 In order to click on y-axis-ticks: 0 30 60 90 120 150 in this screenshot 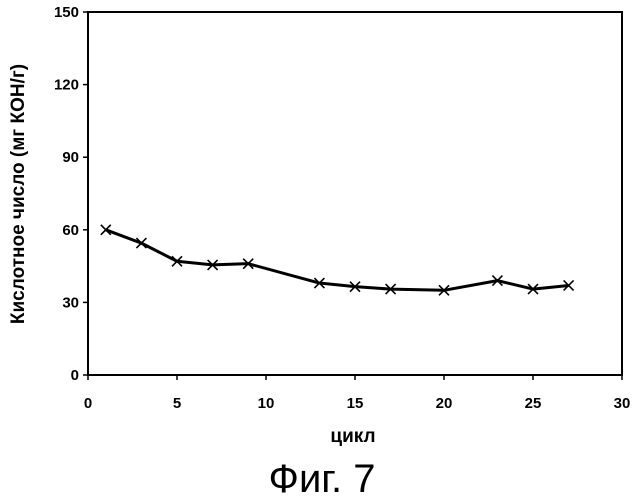, I will do `click(71, 194)`.